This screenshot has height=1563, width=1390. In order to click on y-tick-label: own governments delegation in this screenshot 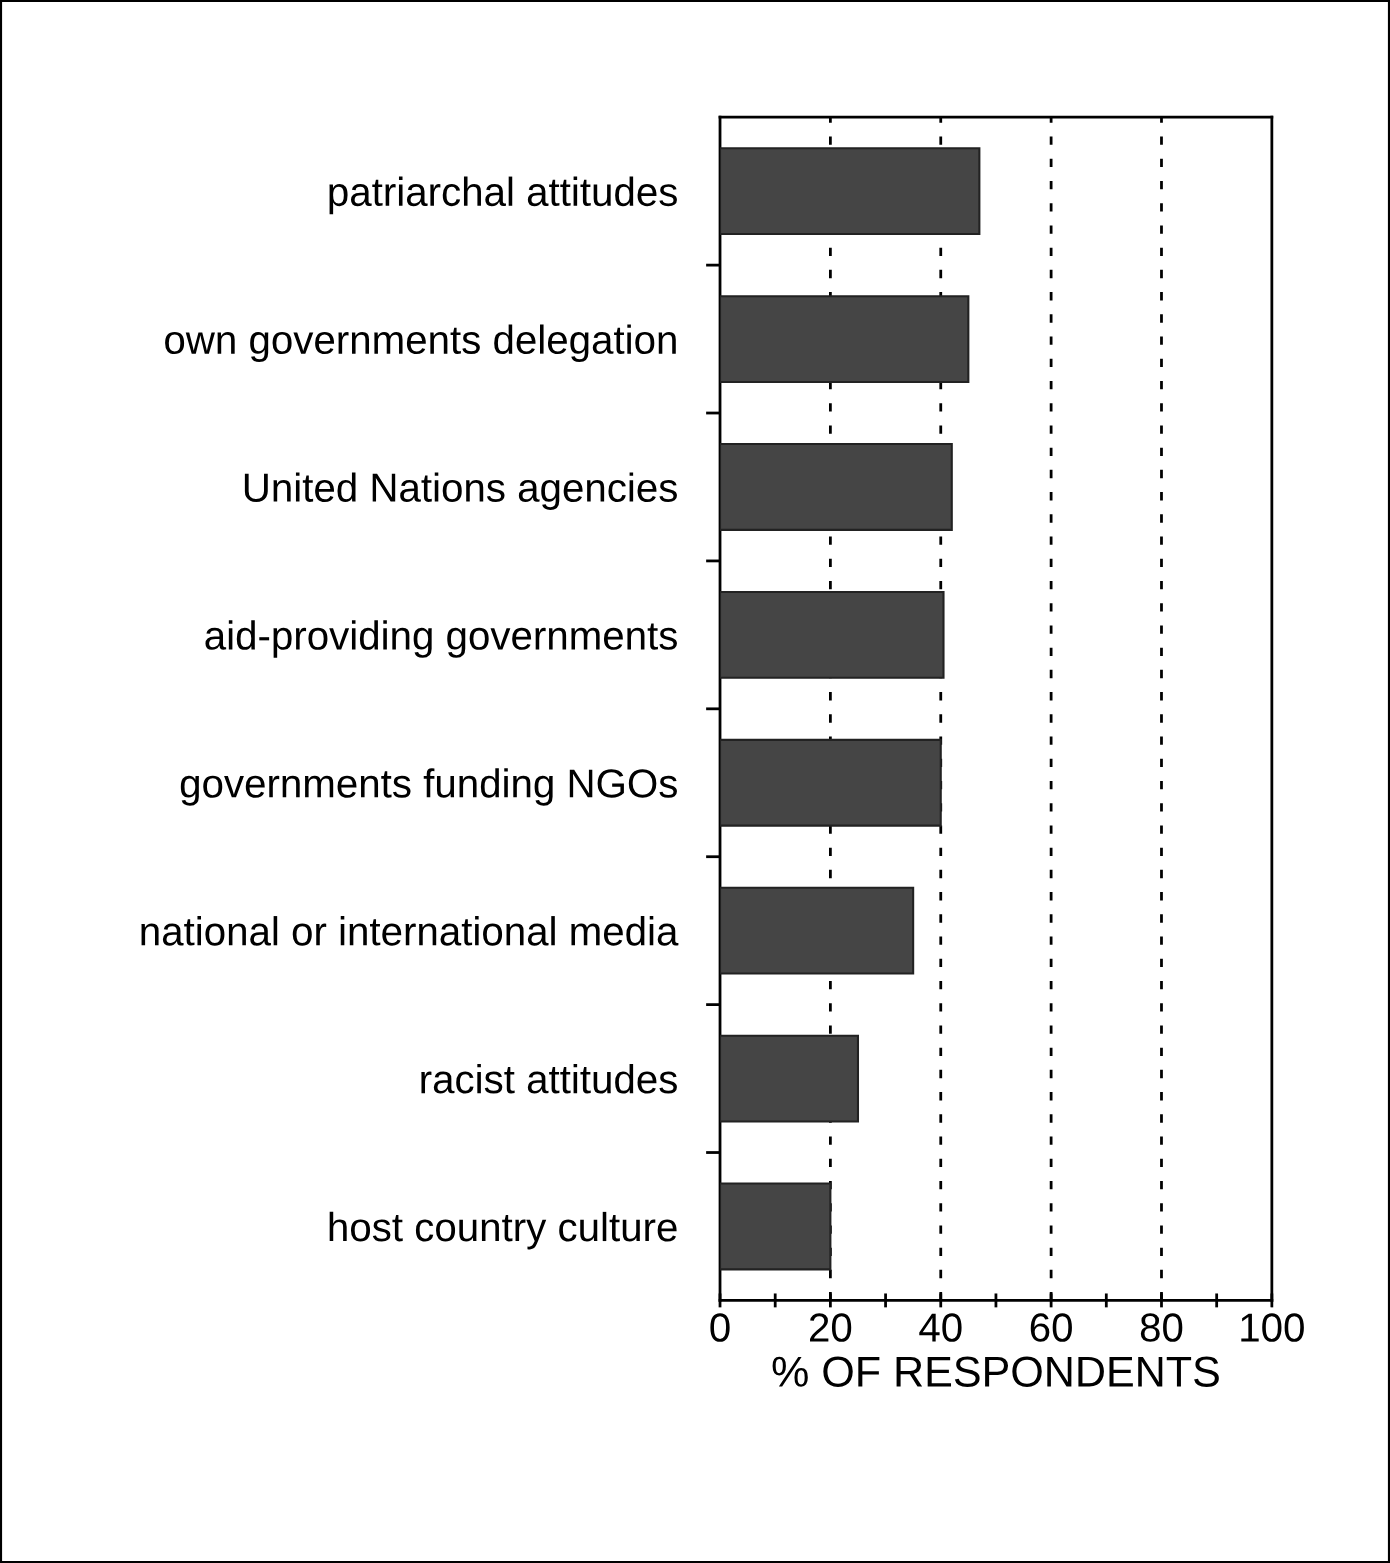, I will do `click(420, 343)`.